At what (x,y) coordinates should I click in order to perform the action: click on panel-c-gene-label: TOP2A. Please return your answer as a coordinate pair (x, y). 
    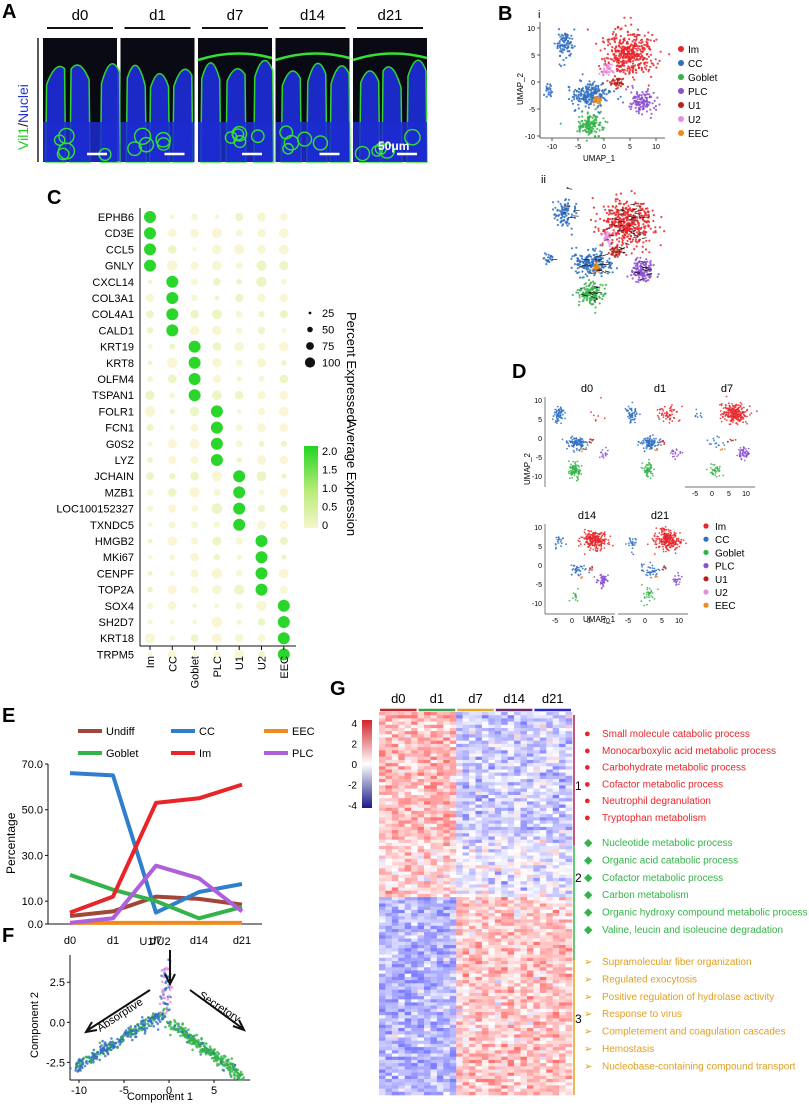
    Looking at the image, I should click on (116, 591).